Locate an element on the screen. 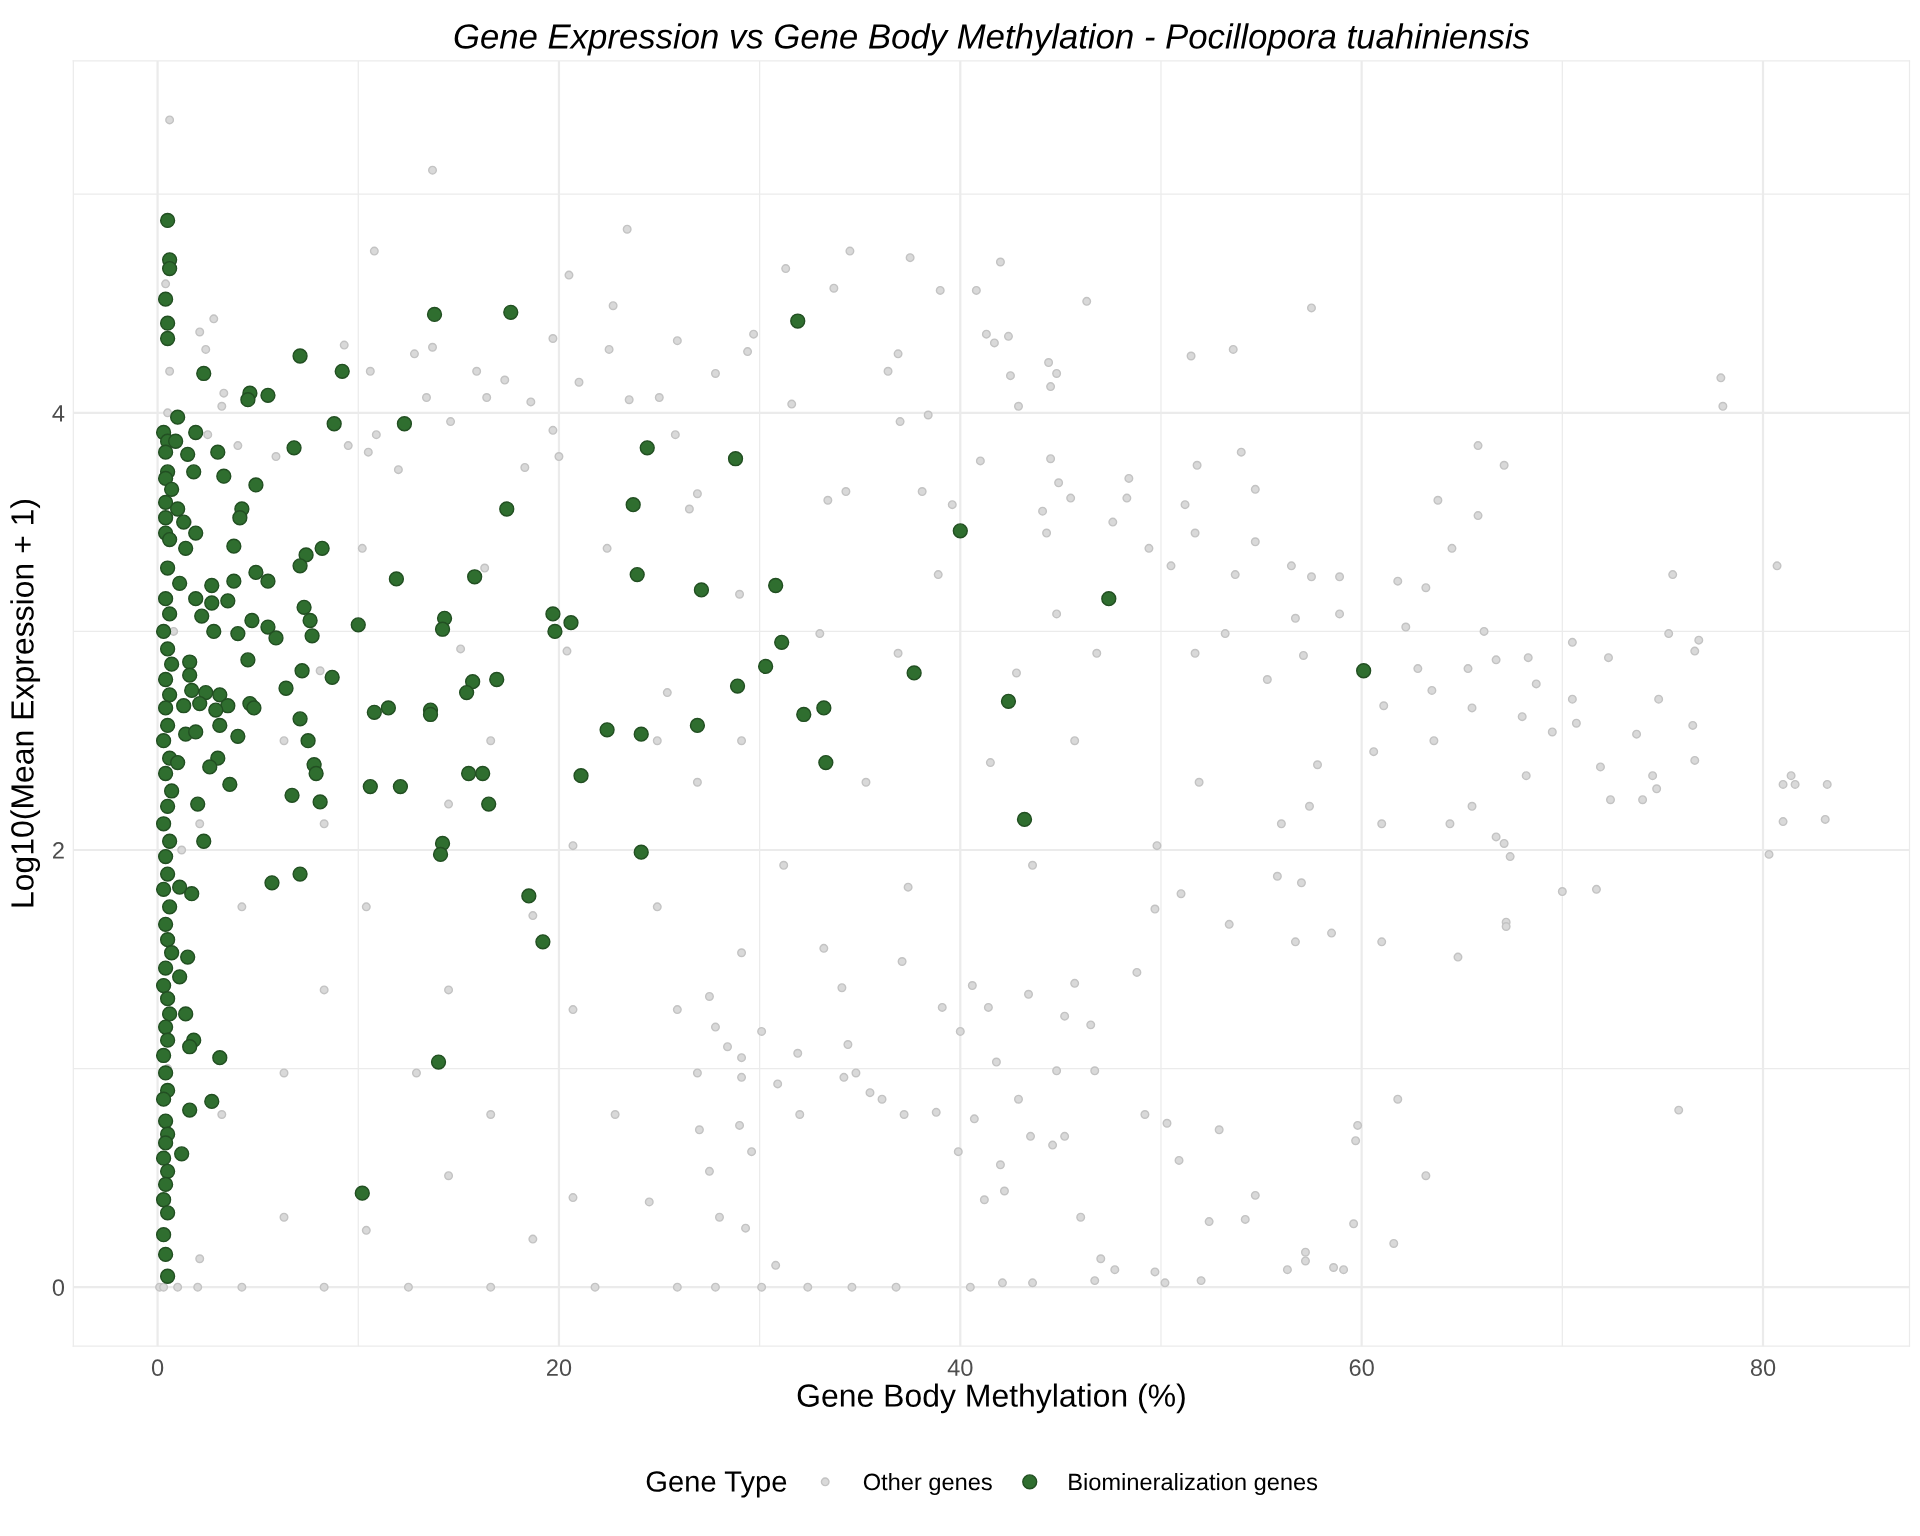 The width and height of the screenshot is (1920, 1536). legend-title: Gene Type is located at coordinates (716, 1484).